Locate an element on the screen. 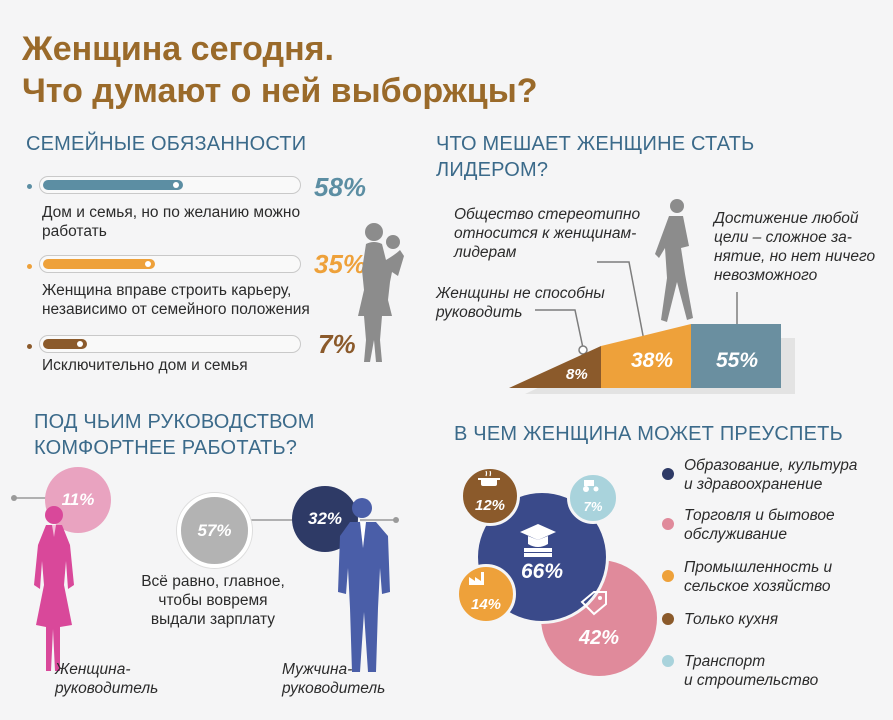  legend-text: Только кухня is located at coordinates (731, 619).